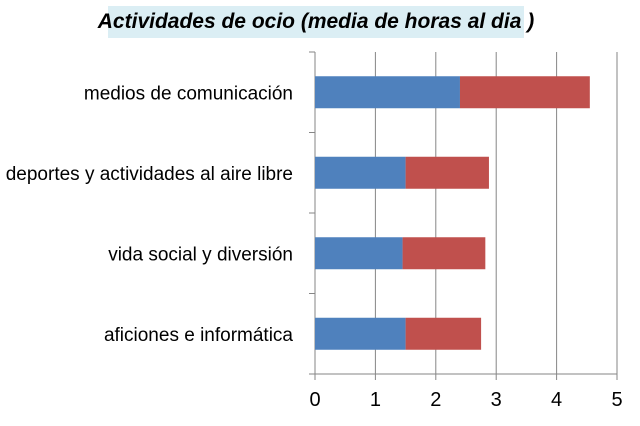  Describe the element at coordinates (616, 400) in the screenshot. I see `x-tick-label: 5` at that location.